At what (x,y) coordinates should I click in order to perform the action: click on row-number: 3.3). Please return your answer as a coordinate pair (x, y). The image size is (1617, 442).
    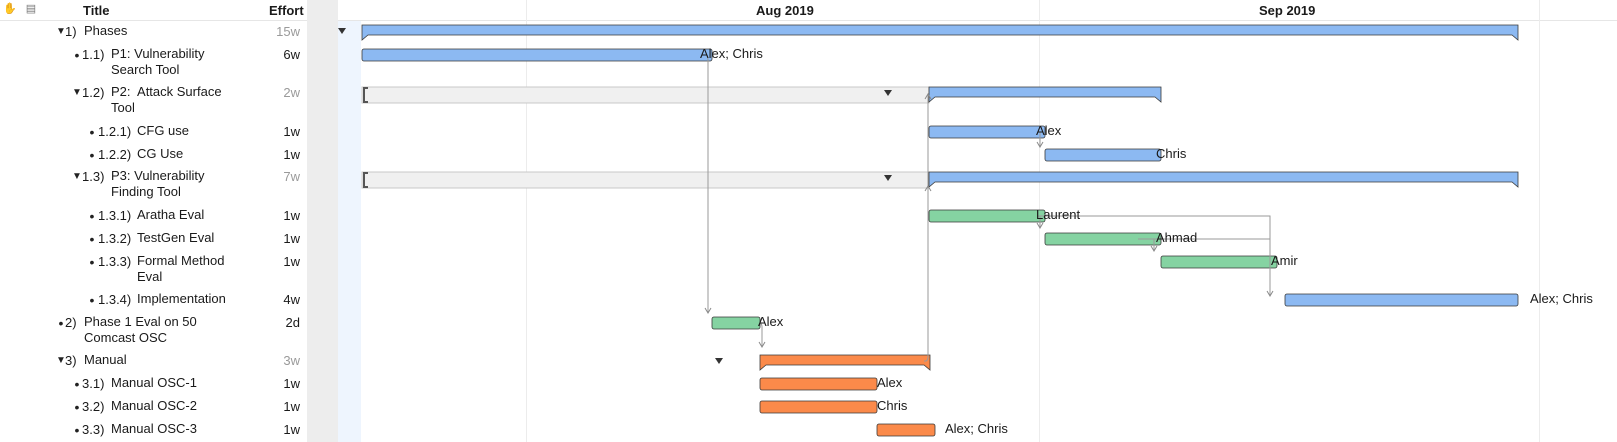
    Looking at the image, I should click on (93, 429).